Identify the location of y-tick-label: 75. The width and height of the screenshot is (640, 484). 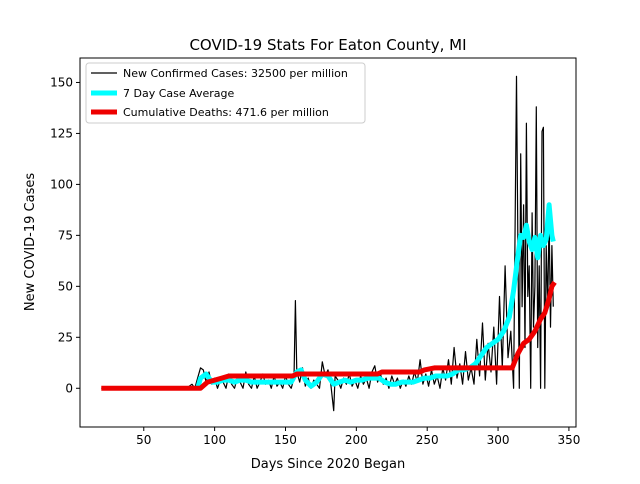
(65, 235).